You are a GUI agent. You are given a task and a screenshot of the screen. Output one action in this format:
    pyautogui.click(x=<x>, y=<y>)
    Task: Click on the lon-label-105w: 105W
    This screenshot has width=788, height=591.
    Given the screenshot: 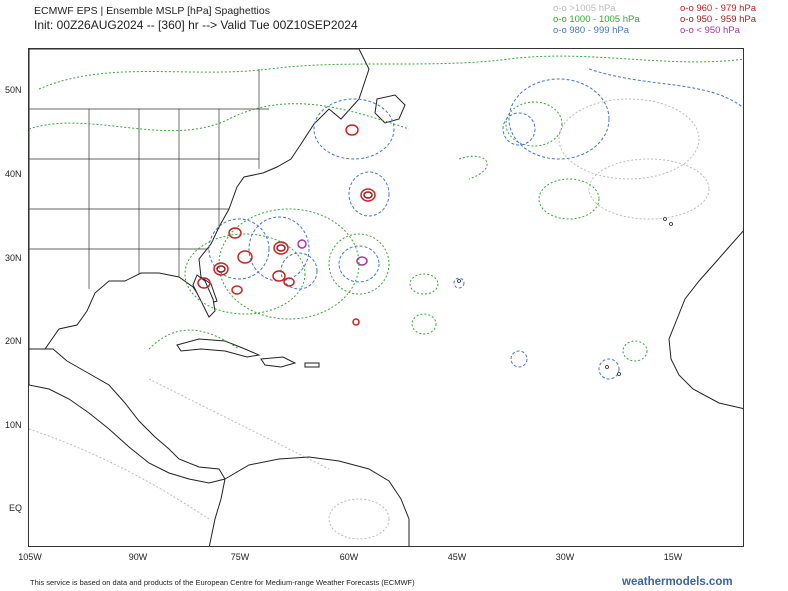 What is the action you would take?
    pyautogui.click(x=30, y=557)
    